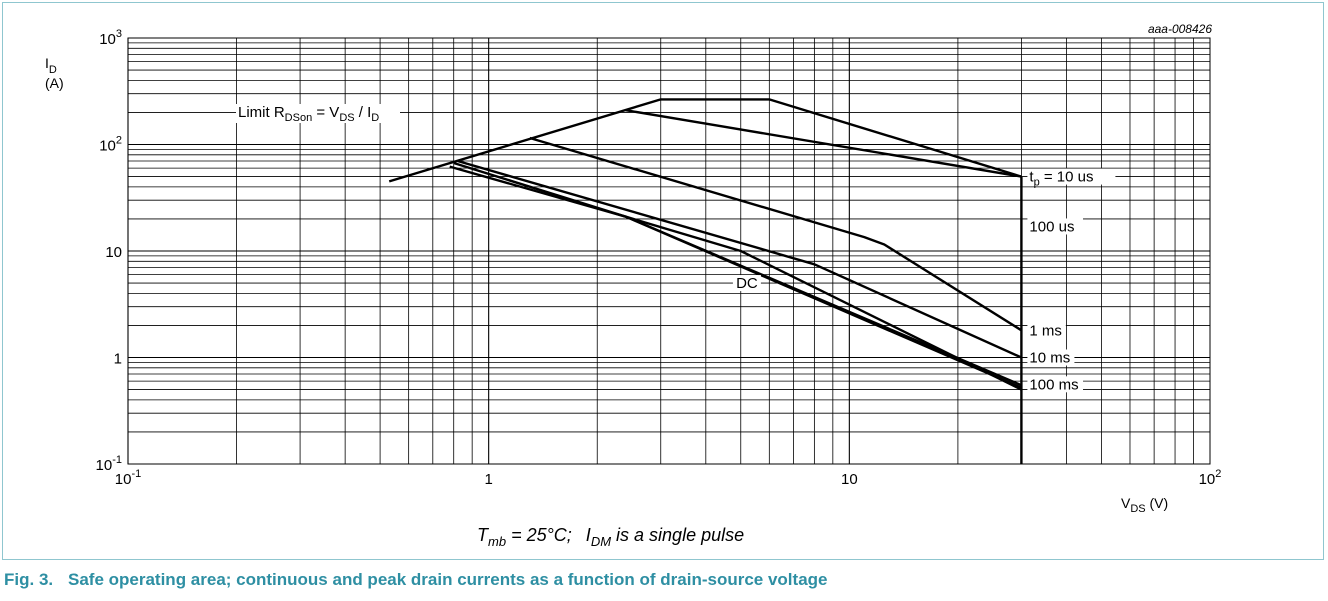 The image size is (1328, 601). I want to click on limit-label-bg, so click(318, 113).